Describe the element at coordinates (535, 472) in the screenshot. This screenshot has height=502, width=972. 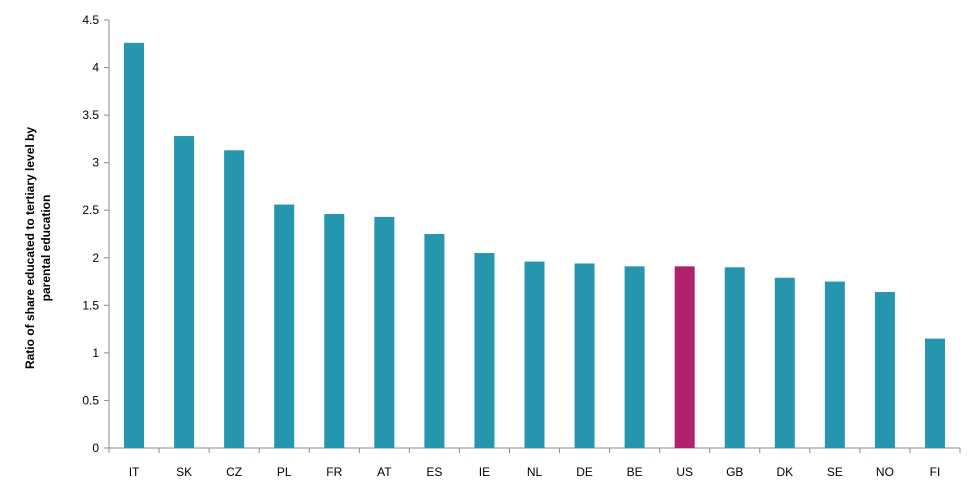
I see `x-tick-label: NL` at that location.